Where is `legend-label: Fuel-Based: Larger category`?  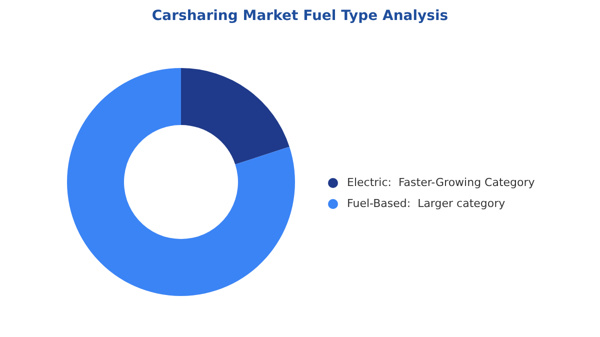
legend-label: Fuel-Based: Larger category is located at coordinates (426, 203).